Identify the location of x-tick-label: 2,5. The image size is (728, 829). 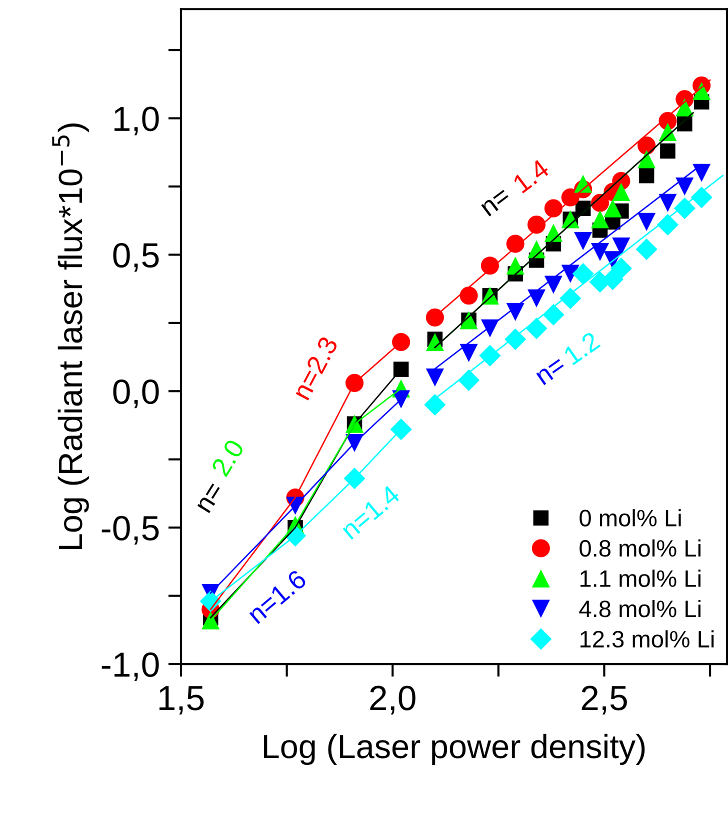
(604, 700).